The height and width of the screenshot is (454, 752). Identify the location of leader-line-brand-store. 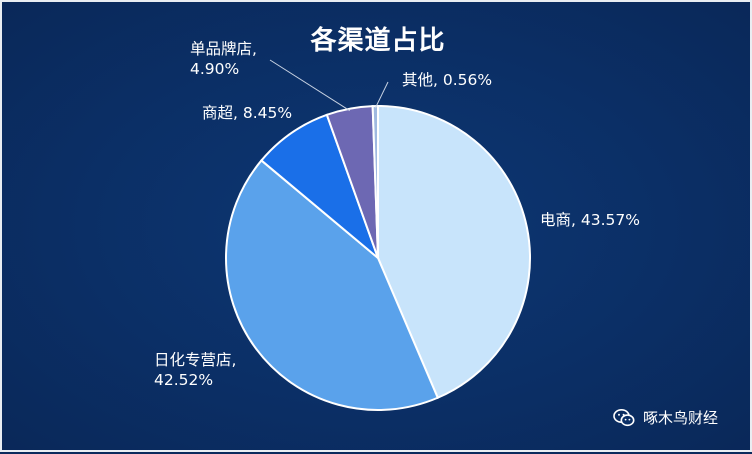
(310, 85).